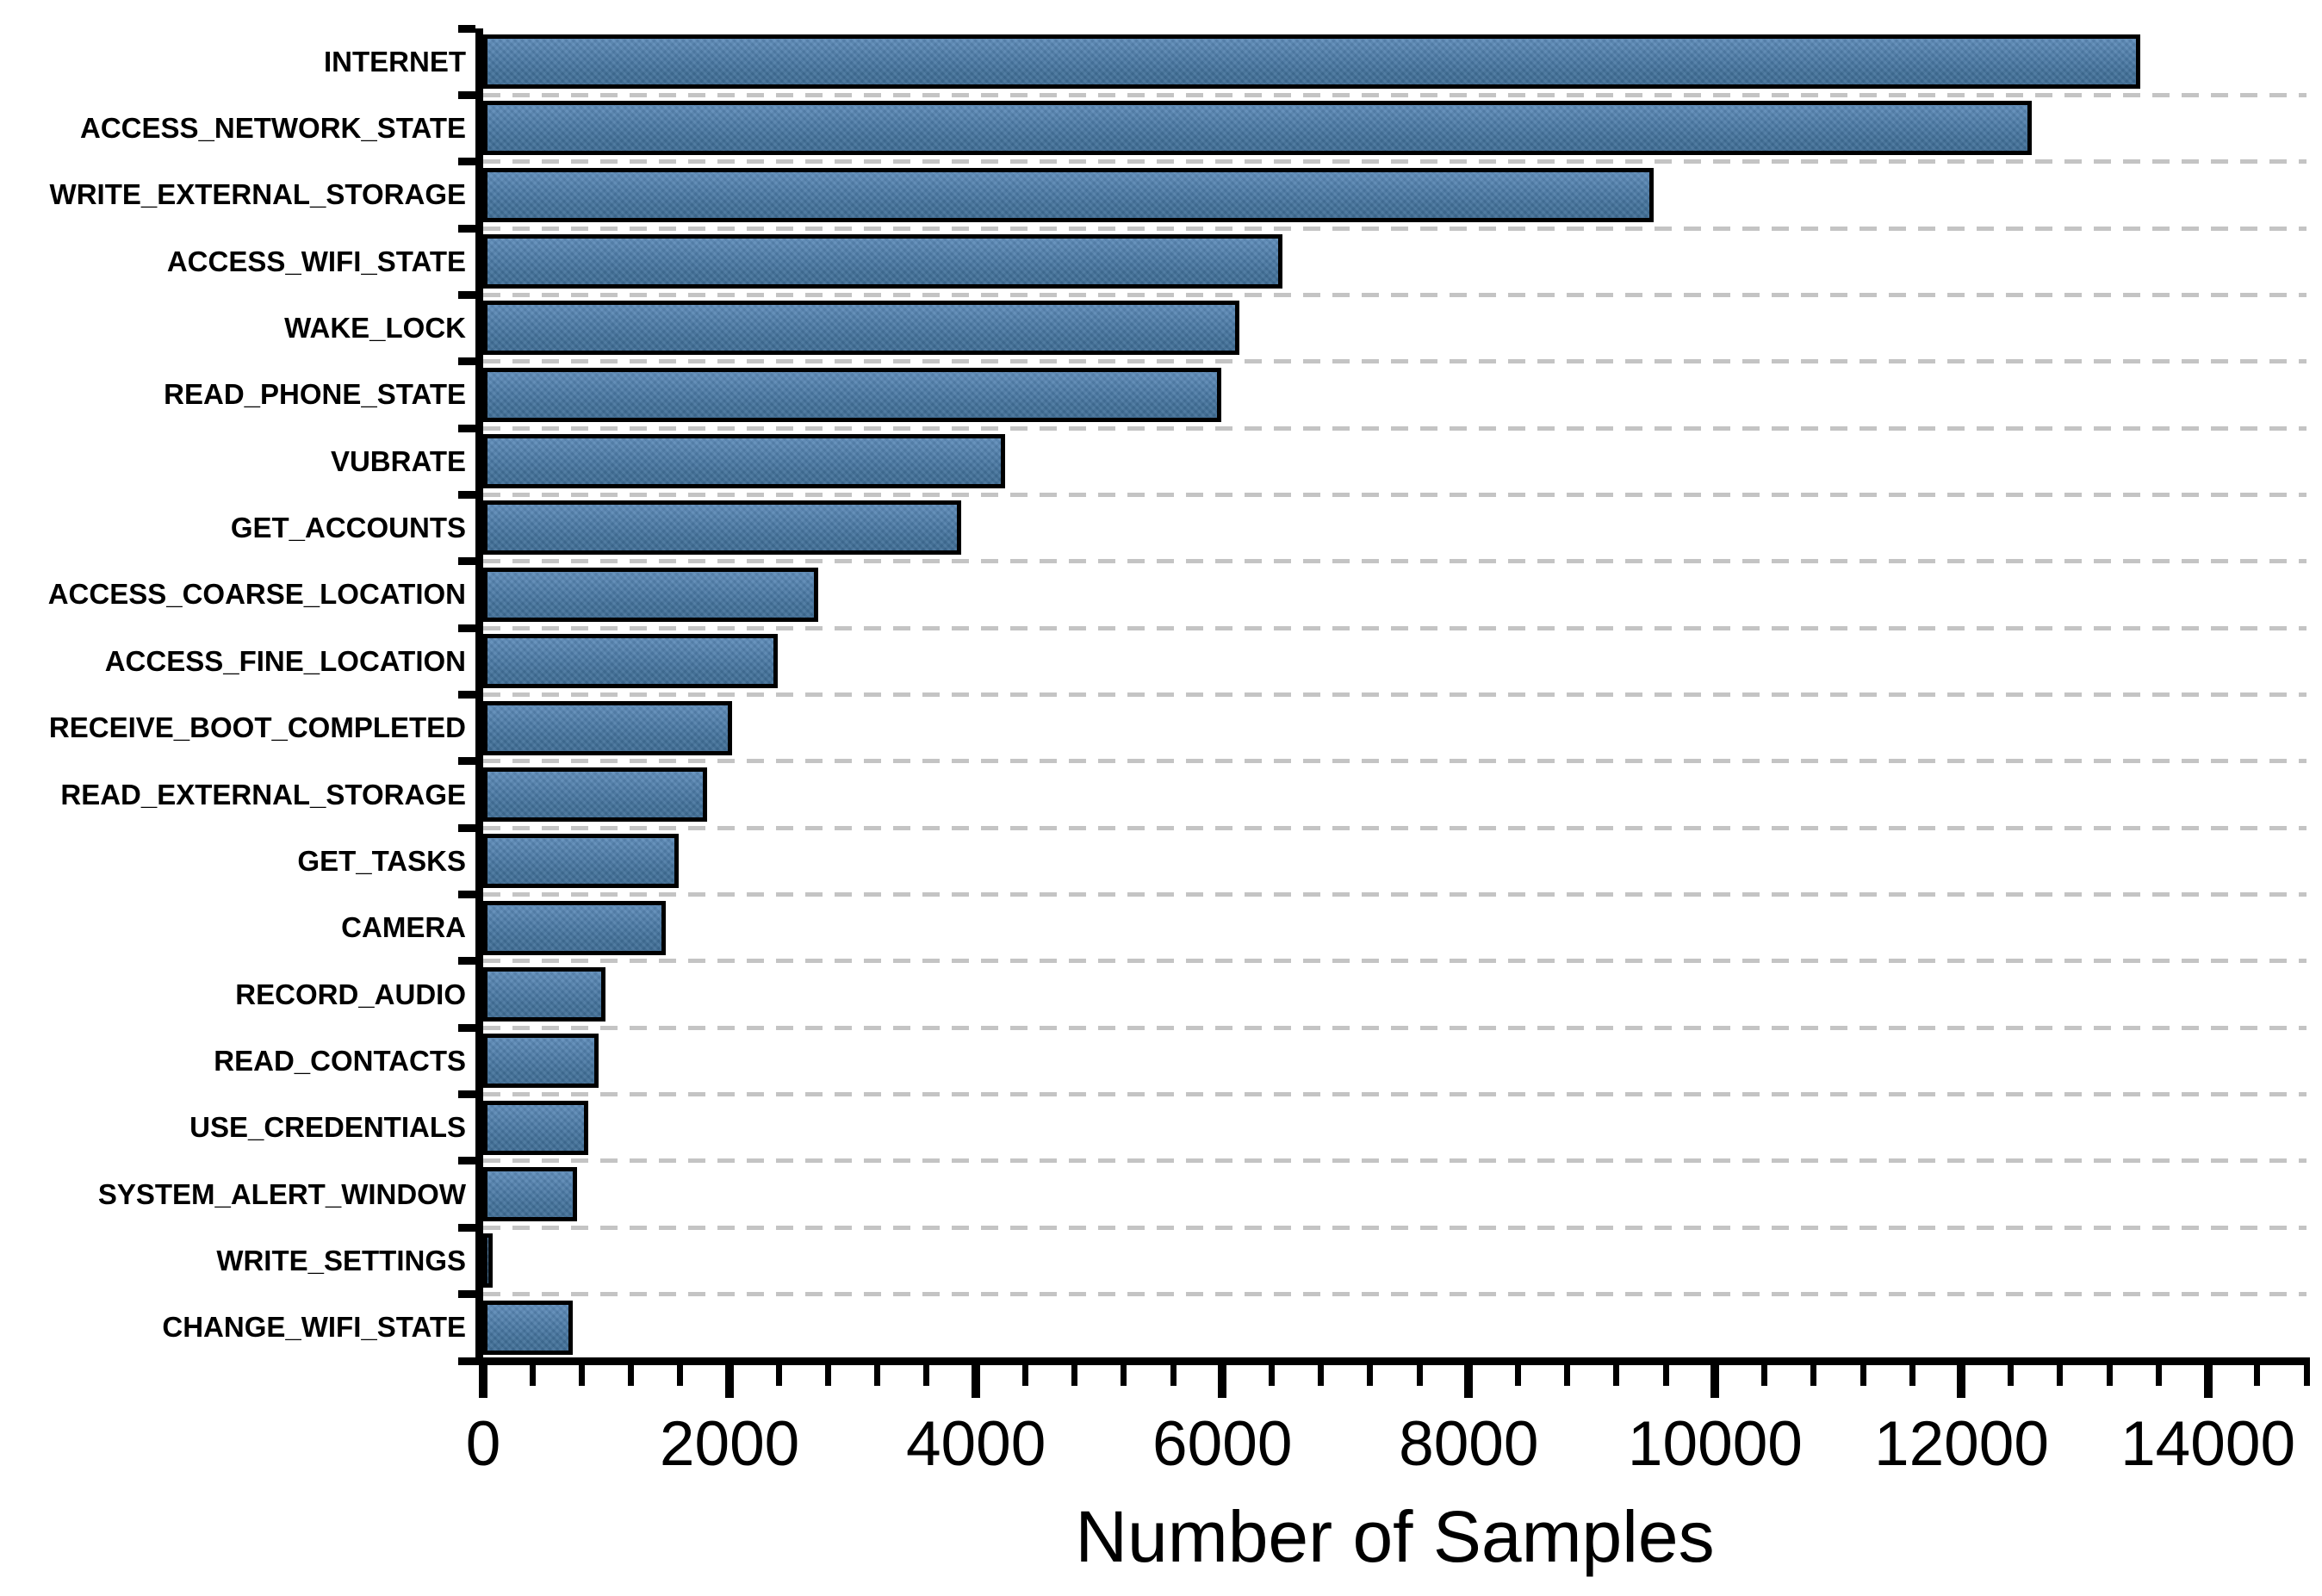  What do you see at coordinates (574, 927) in the screenshot?
I see `bar-camera` at bounding box center [574, 927].